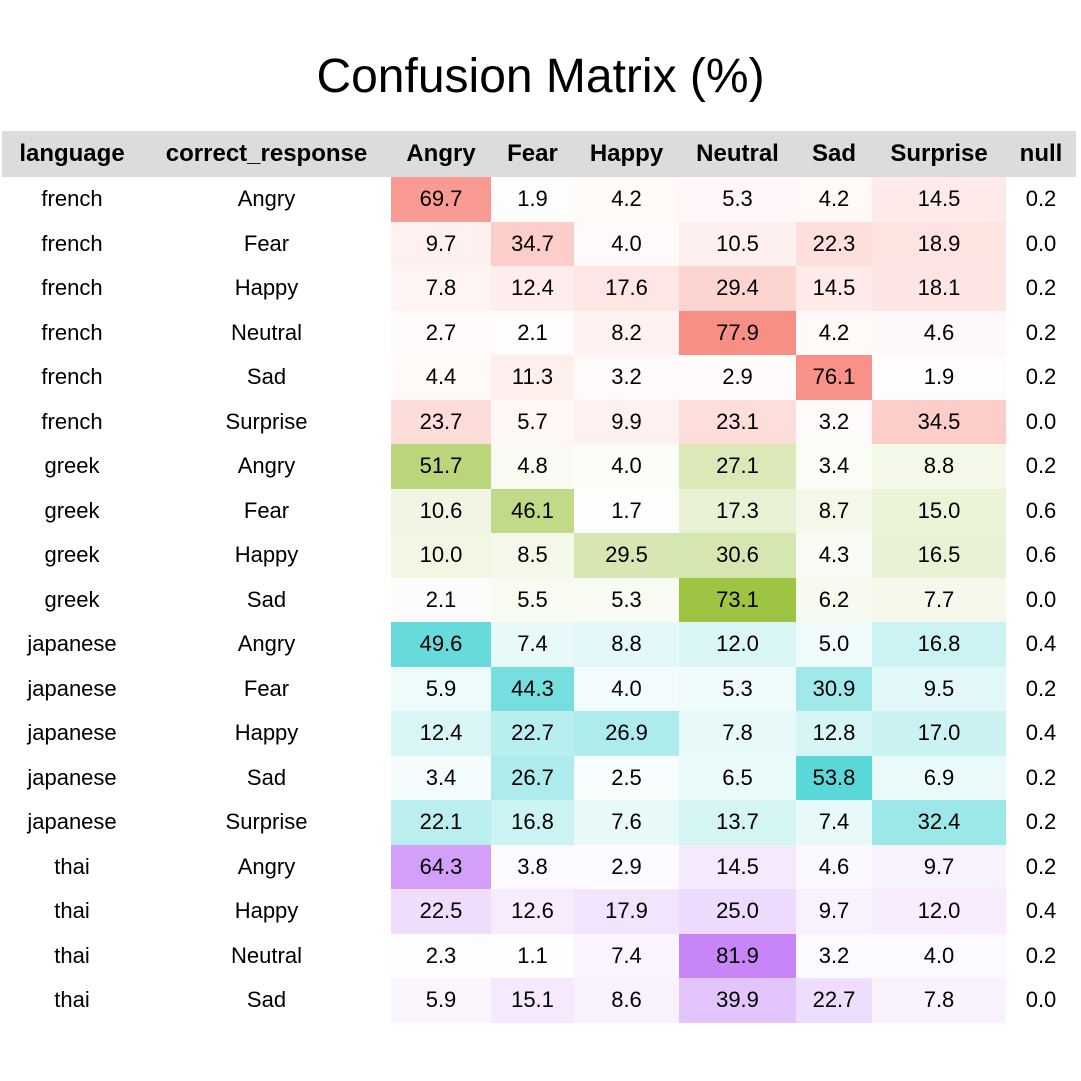  I want to click on heatmap-cell-surprise: 17.0, so click(939, 733).